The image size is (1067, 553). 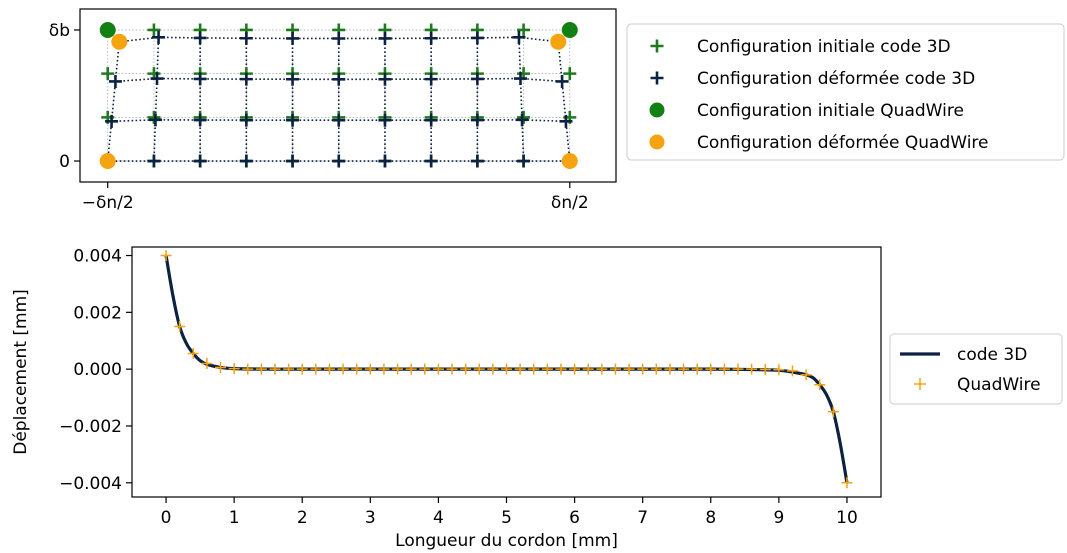 What do you see at coordinates (999, 385) in the screenshot?
I see `legend-label: QuadWire` at bounding box center [999, 385].